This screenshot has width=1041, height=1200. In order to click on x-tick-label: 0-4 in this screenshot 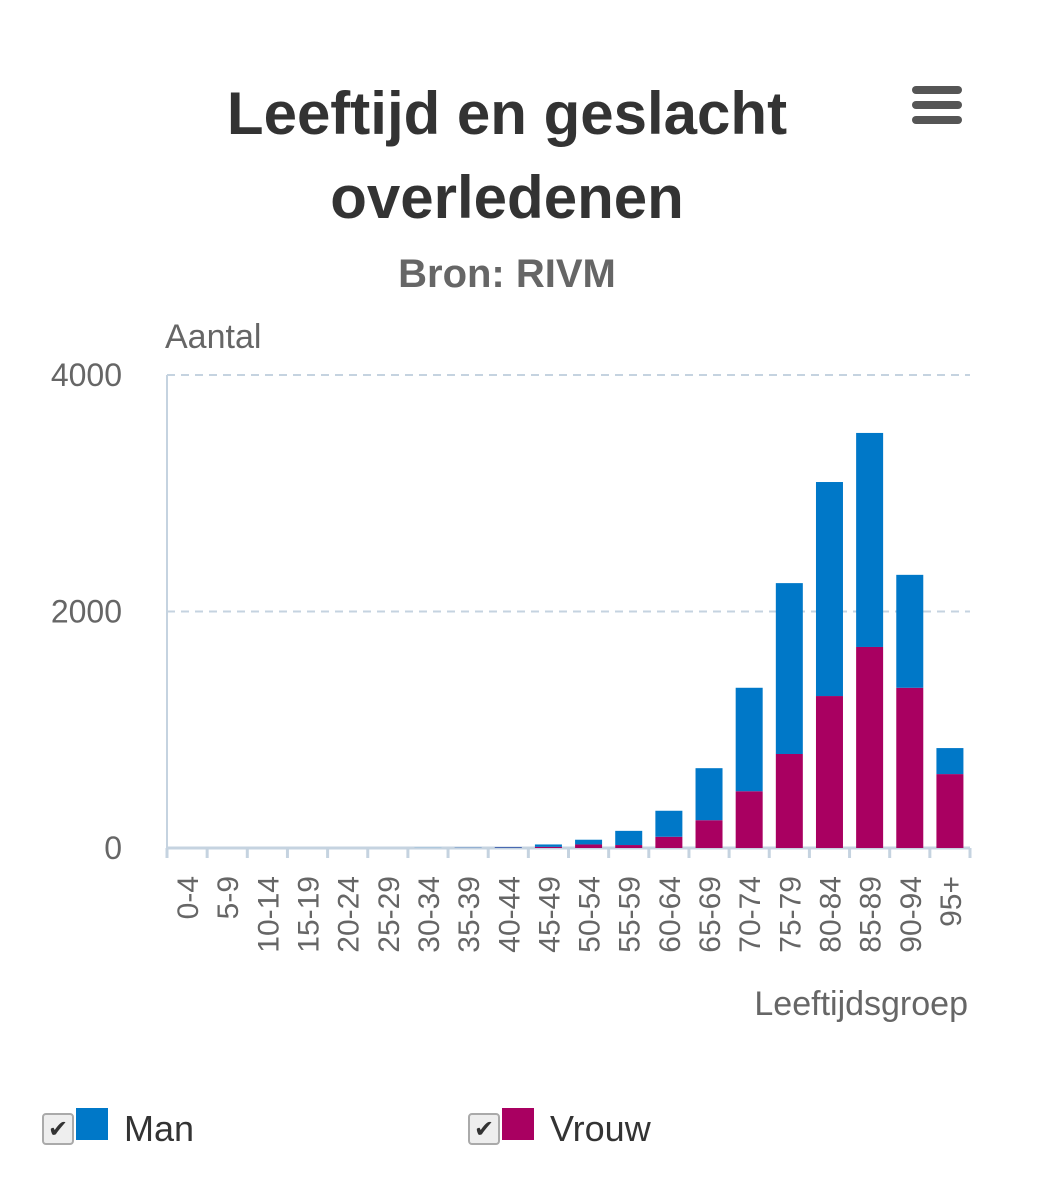, I will do `click(188, 897)`.